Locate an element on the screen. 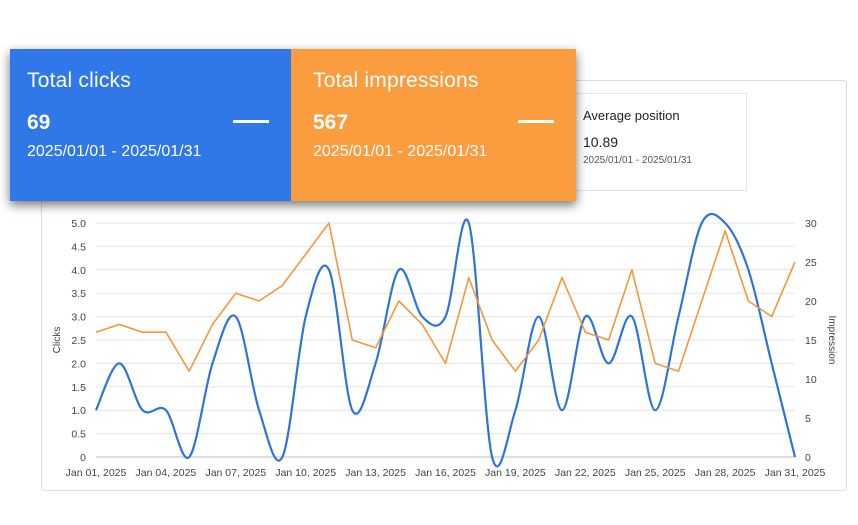  y-axis-tick: 1.5 is located at coordinates (78, 388).